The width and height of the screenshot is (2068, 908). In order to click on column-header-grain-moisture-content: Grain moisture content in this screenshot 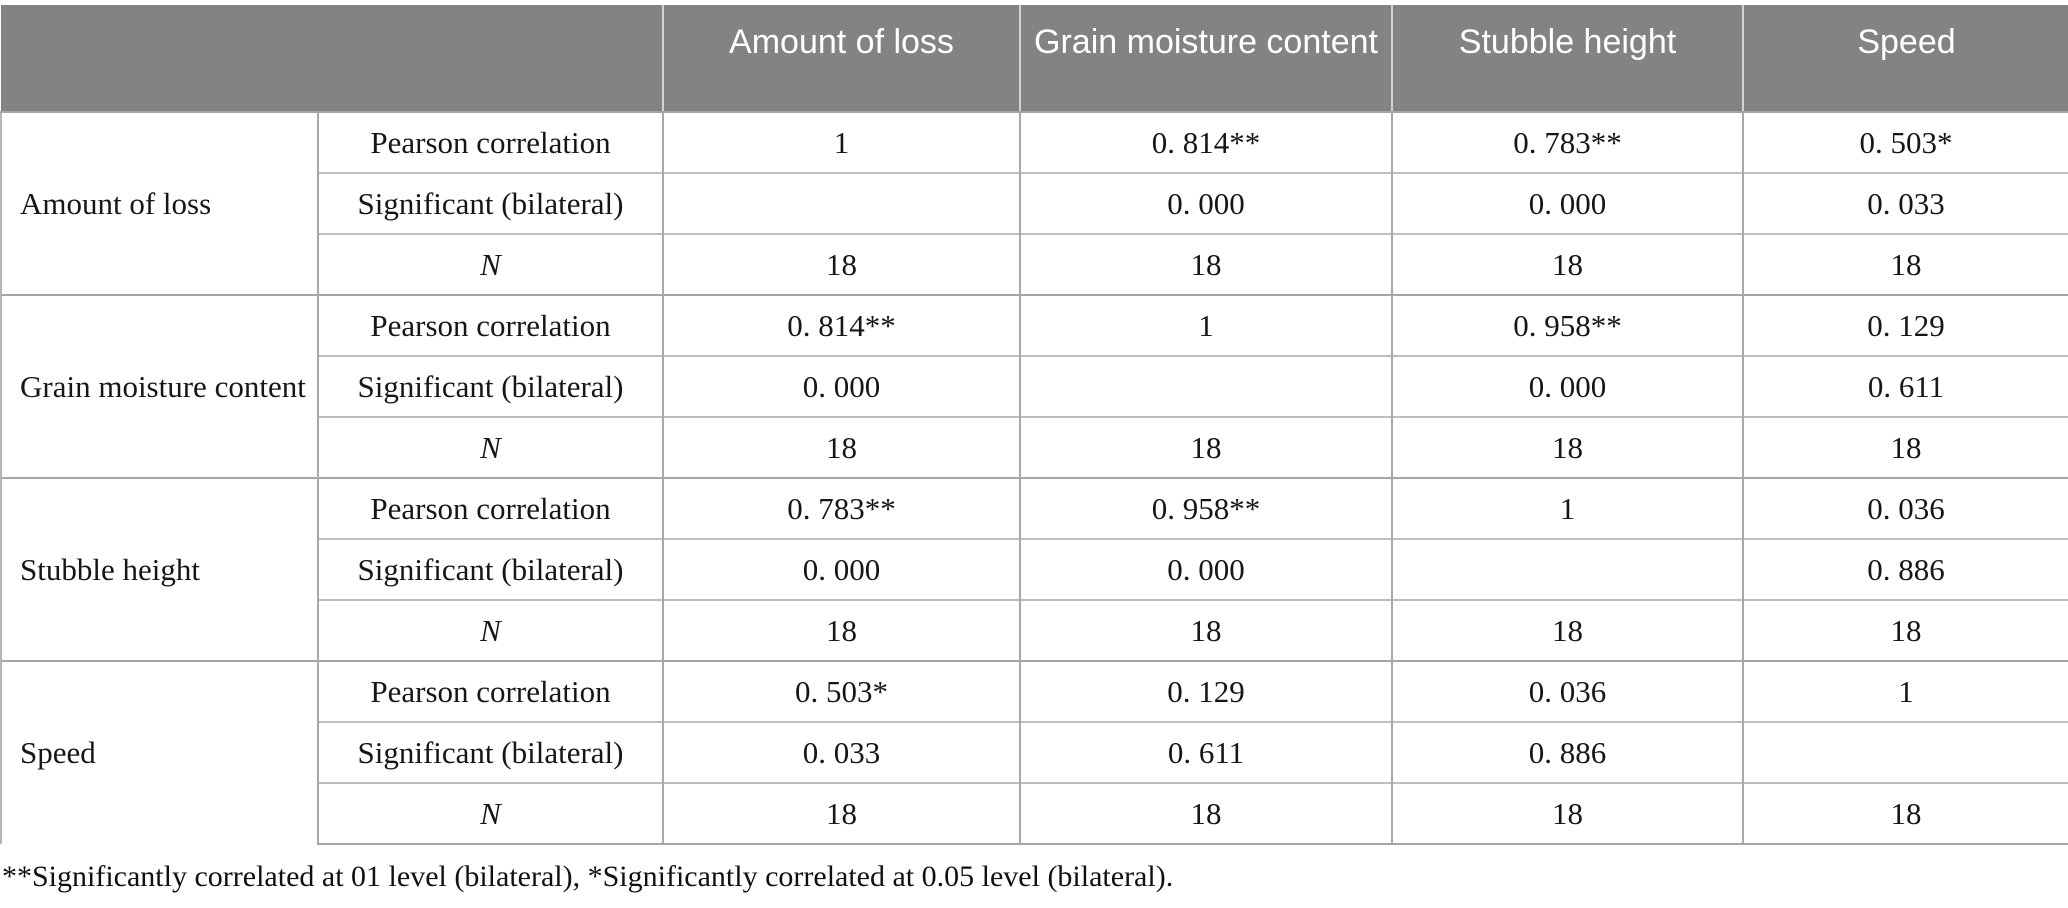, I will do `click(1205, 59)`.